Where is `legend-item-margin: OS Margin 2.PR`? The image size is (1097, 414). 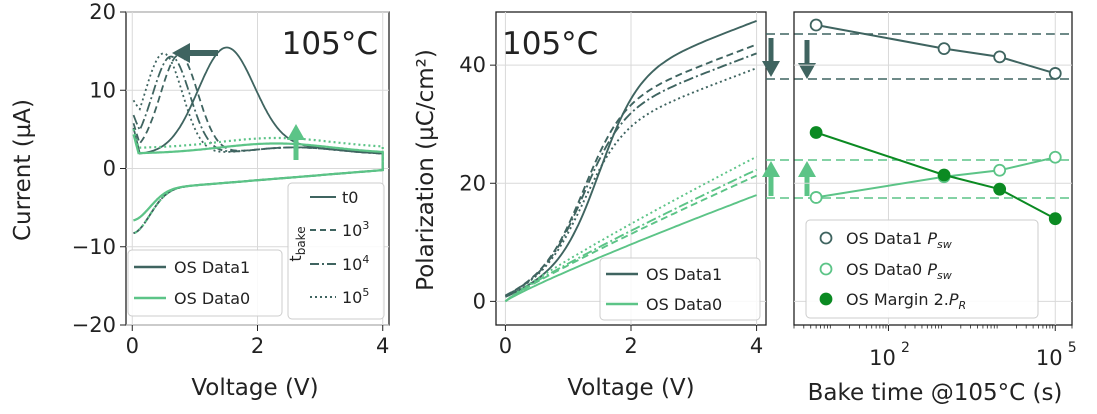 legend-item-margin: OS Margin 2.PR is located at coordinates (906, 301).